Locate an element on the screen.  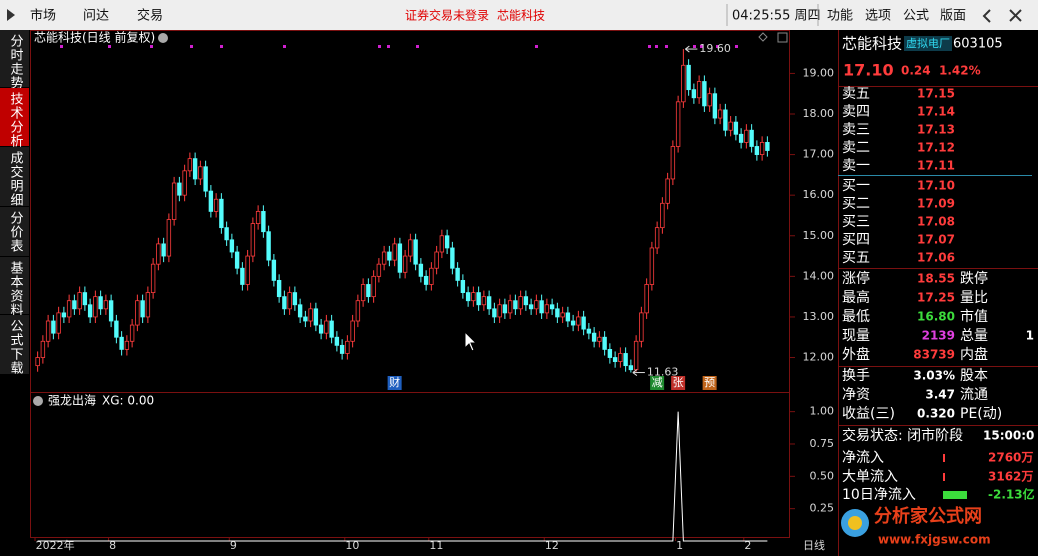
sidebar-label: 成交明细 is located at coordinates (16, 179).